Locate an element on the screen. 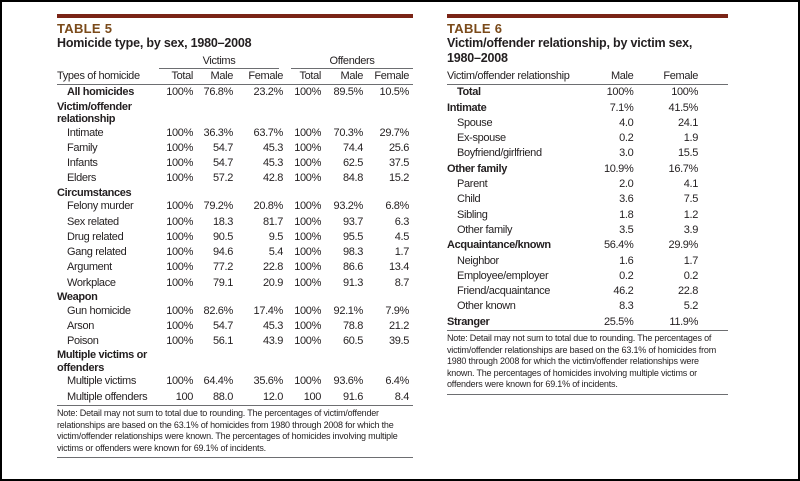 This screenshot has height=481, width=800. column-header: Victim/offender relationship is located at coordinates (524, 77).